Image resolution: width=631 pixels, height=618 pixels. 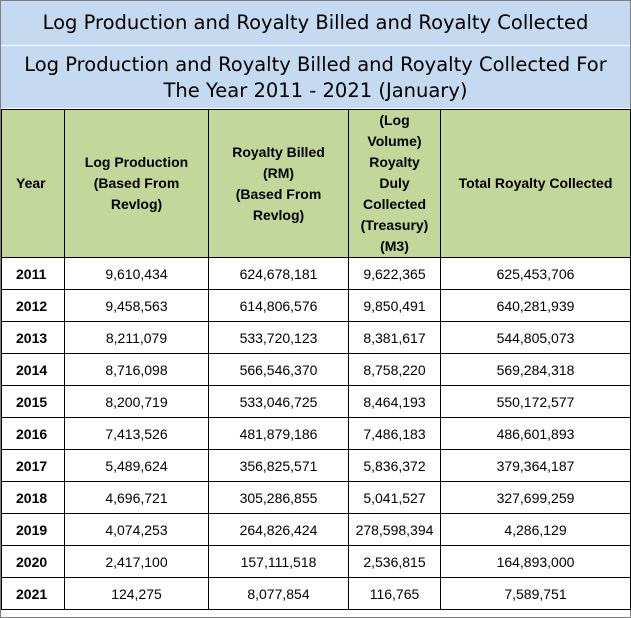 I want to click on cell-log-production: 124,275, so click(x=136, y=593).